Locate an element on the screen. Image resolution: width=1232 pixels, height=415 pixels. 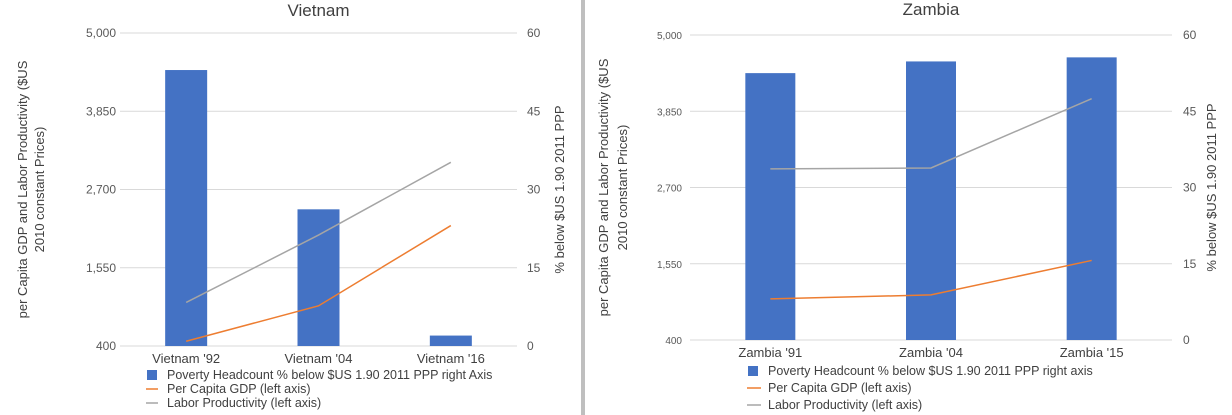
category-label: Zambia '15 is located at coordinates (1092, 352).